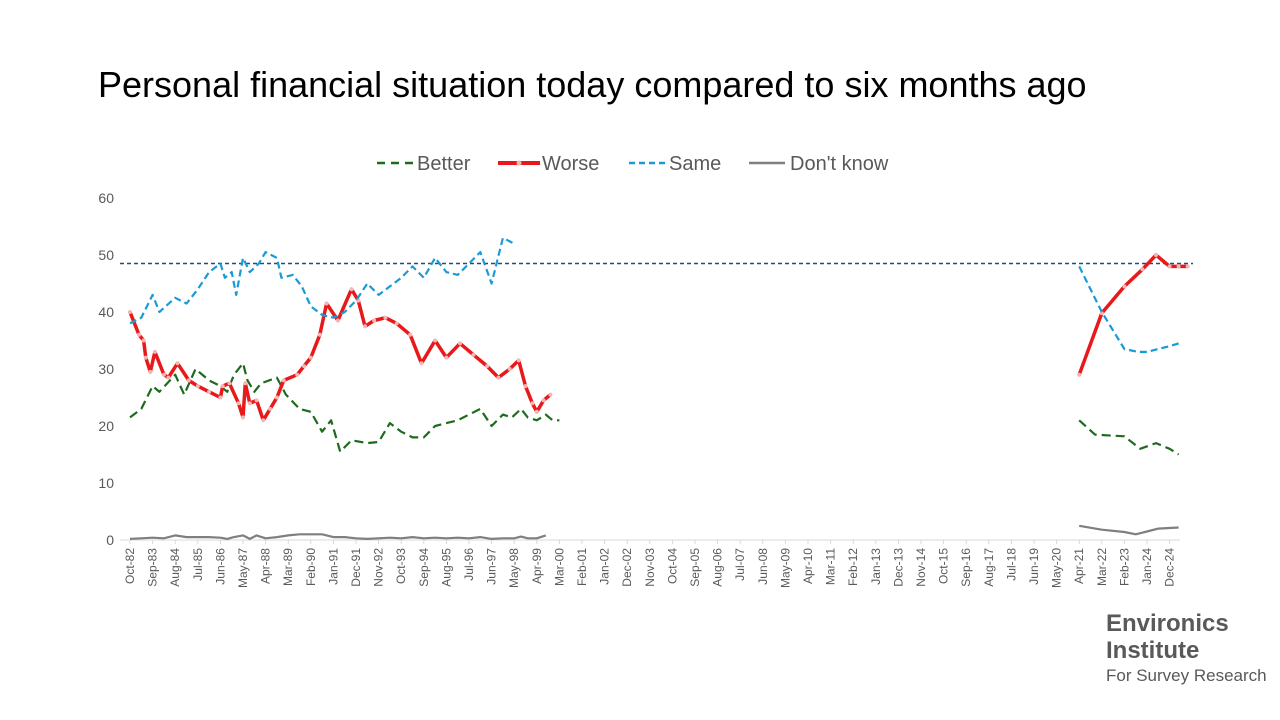 This screenshot has width=1280, height=720. Describe the element at coordinates (379, 567) in the screenshot. I see `x-tick-label: Nov-92` at that location.